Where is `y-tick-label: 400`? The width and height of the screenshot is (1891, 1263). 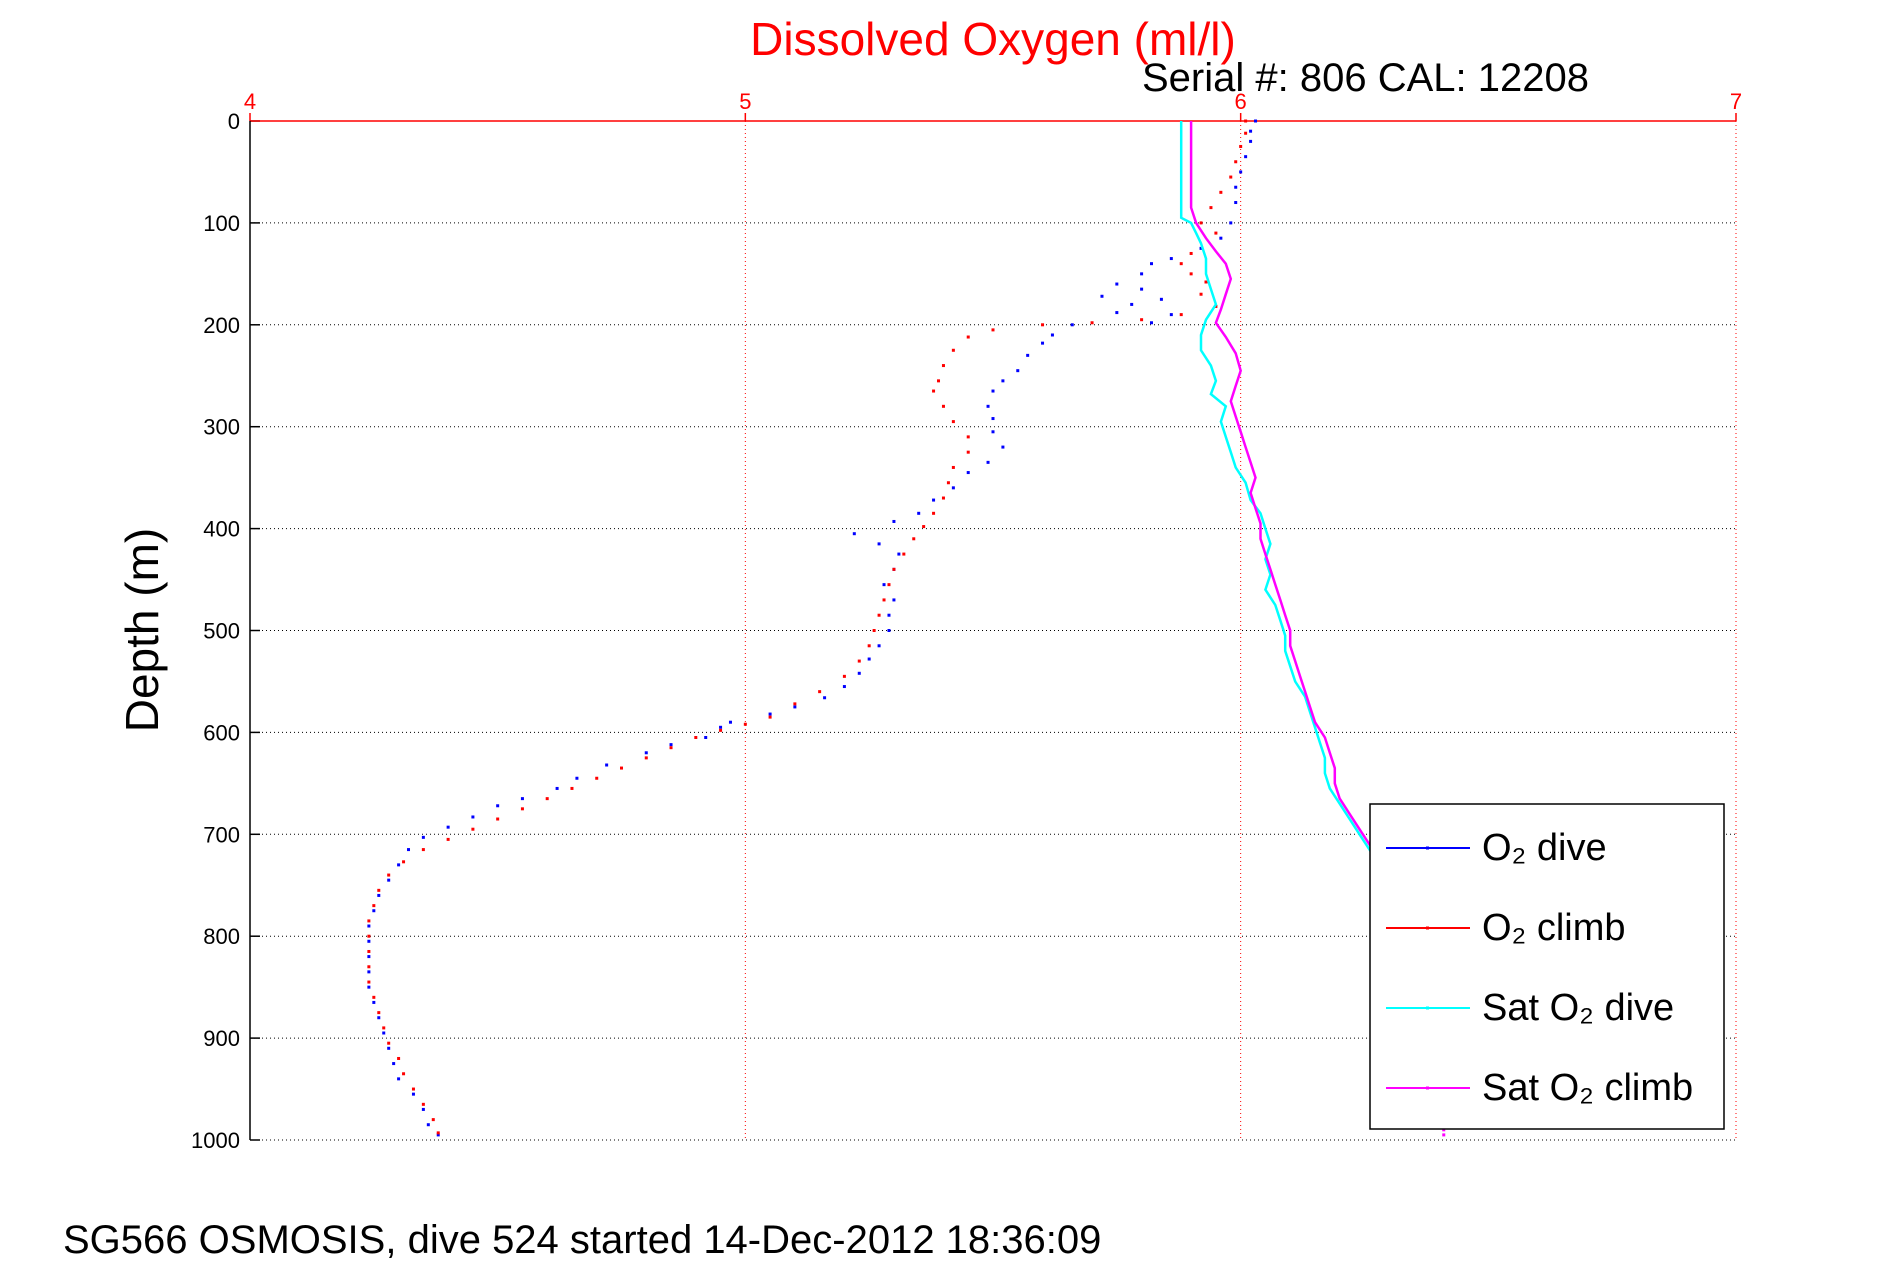 y-tick-label: 400 is located at coordinates (221, 529).